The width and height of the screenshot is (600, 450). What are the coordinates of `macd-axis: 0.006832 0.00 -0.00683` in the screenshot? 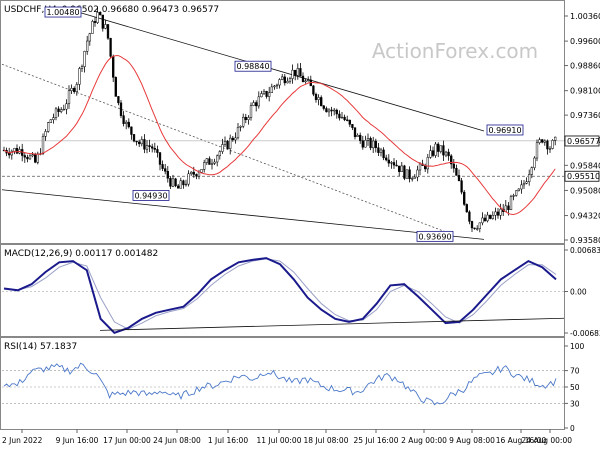 It's located at (582, 292).